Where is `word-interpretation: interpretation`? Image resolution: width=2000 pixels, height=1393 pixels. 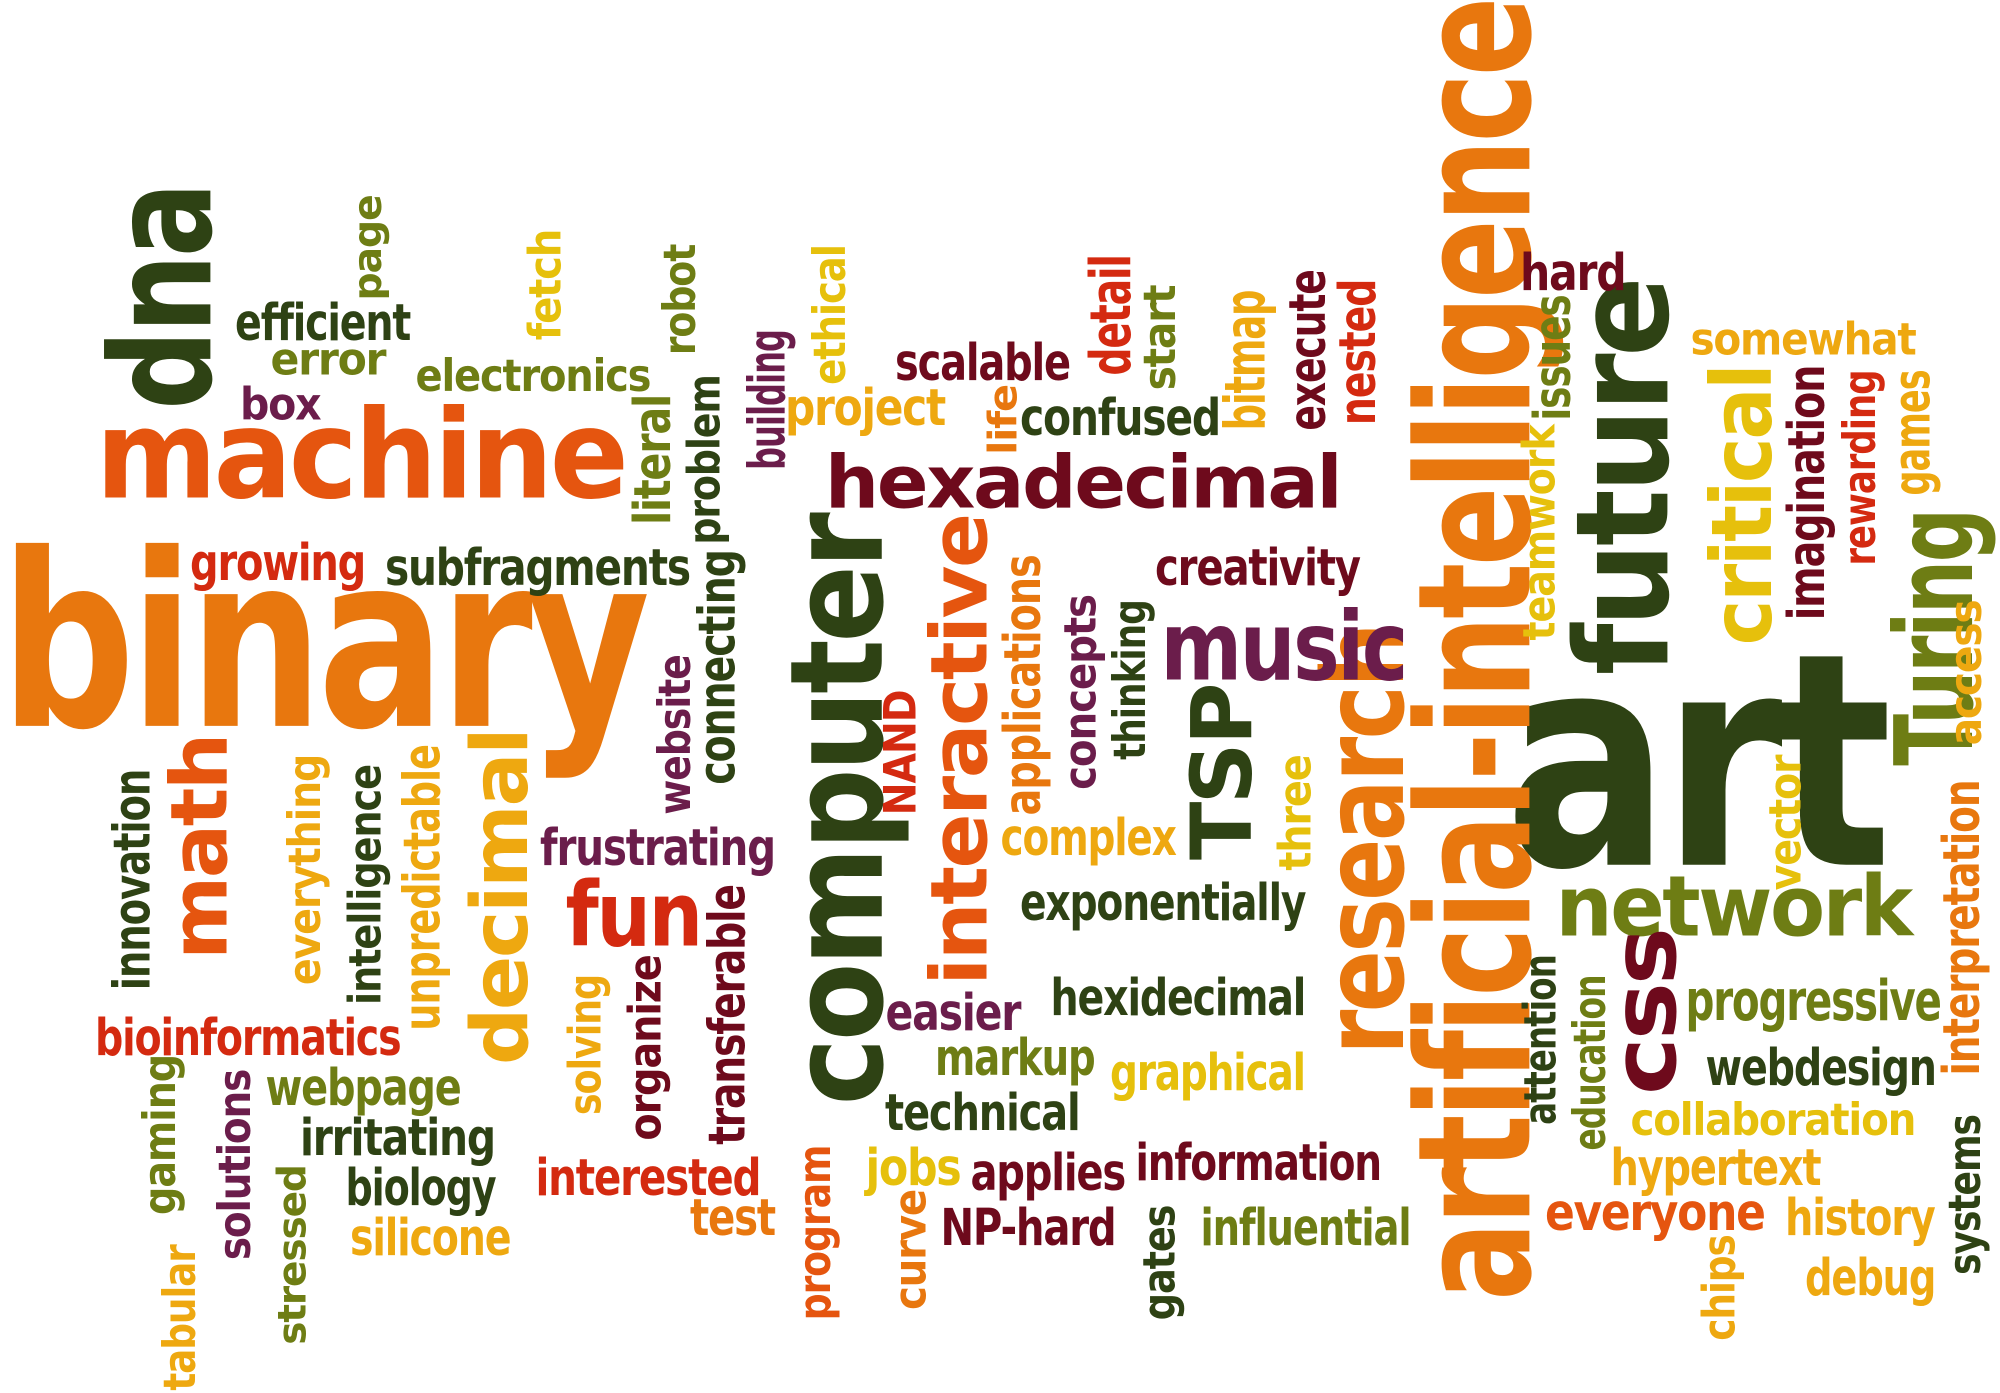 word-interpretation: interpretation is located at coordinates (1962, 927).